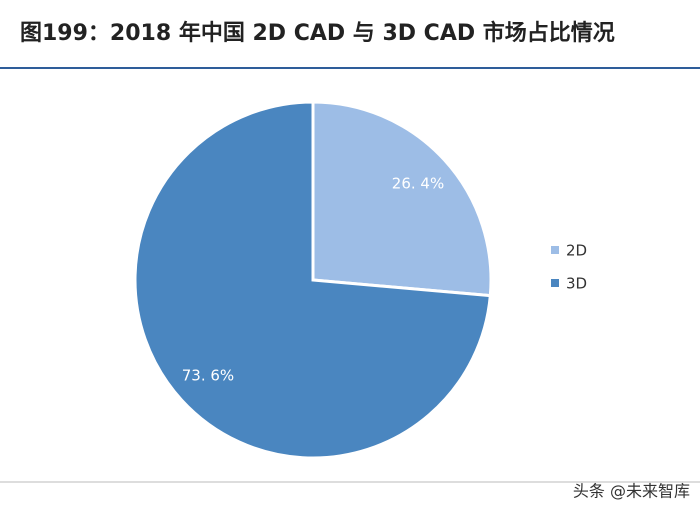 This screenshot has width=700, height=515. I want to click on watermark: 头条 @未来智库, so click(631, 491).